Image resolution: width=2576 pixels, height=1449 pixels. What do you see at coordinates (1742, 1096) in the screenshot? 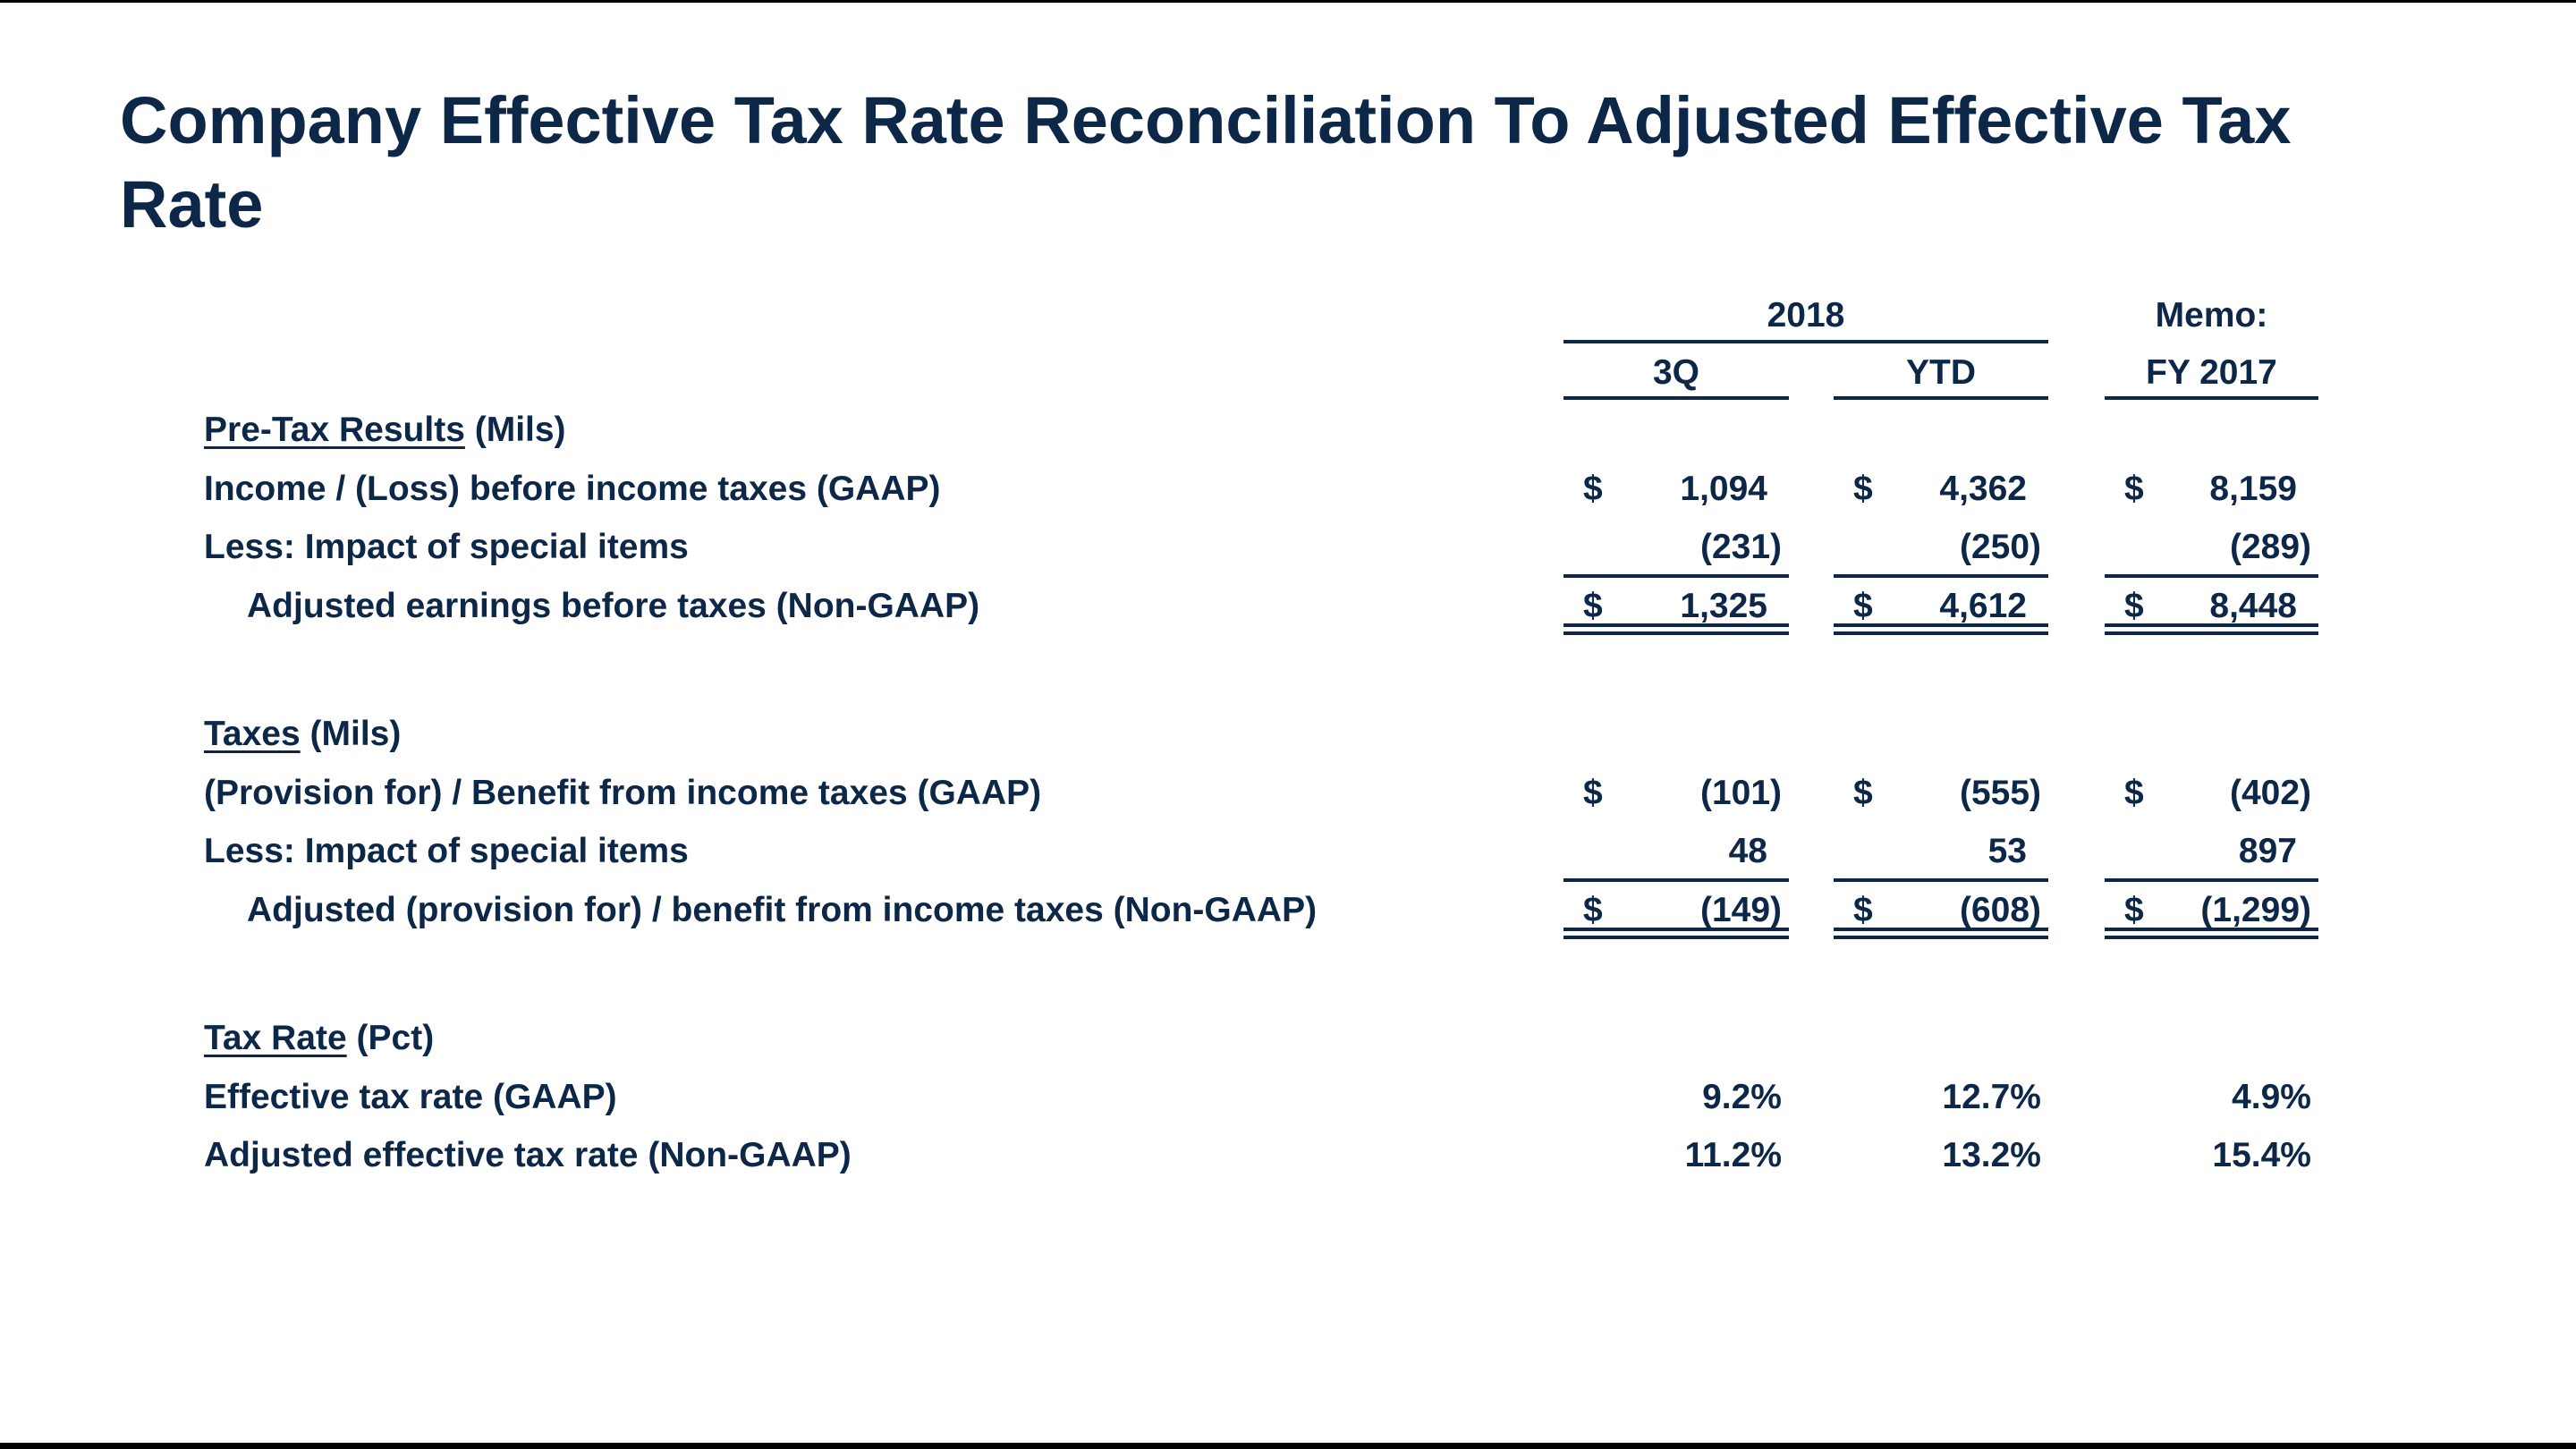
I see `cell-value: 9.2%` at bounding box center [1742, 1096].